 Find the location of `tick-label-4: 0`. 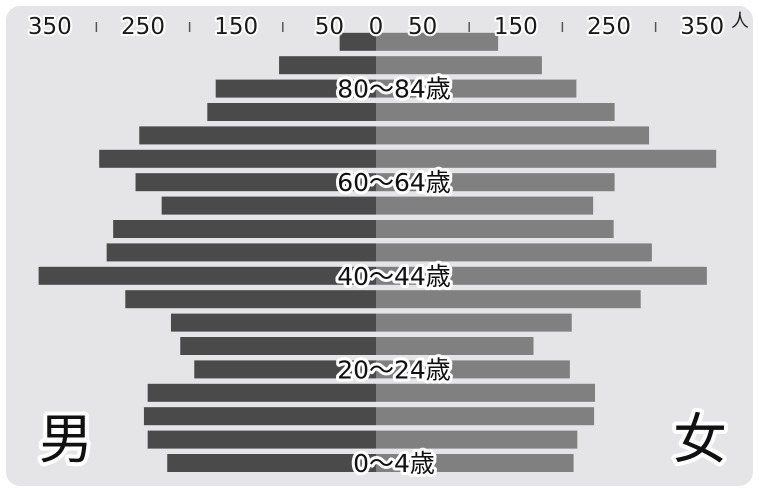

tick-label-4: 0 is located at coordinates (376, 27).